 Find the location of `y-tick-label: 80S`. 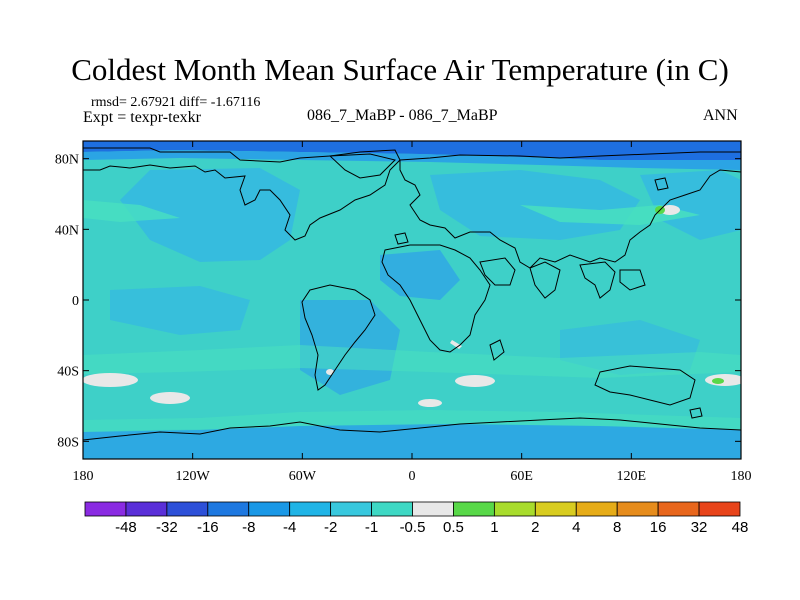

y-tick-label: 80S is located at coordinates (68, 442).